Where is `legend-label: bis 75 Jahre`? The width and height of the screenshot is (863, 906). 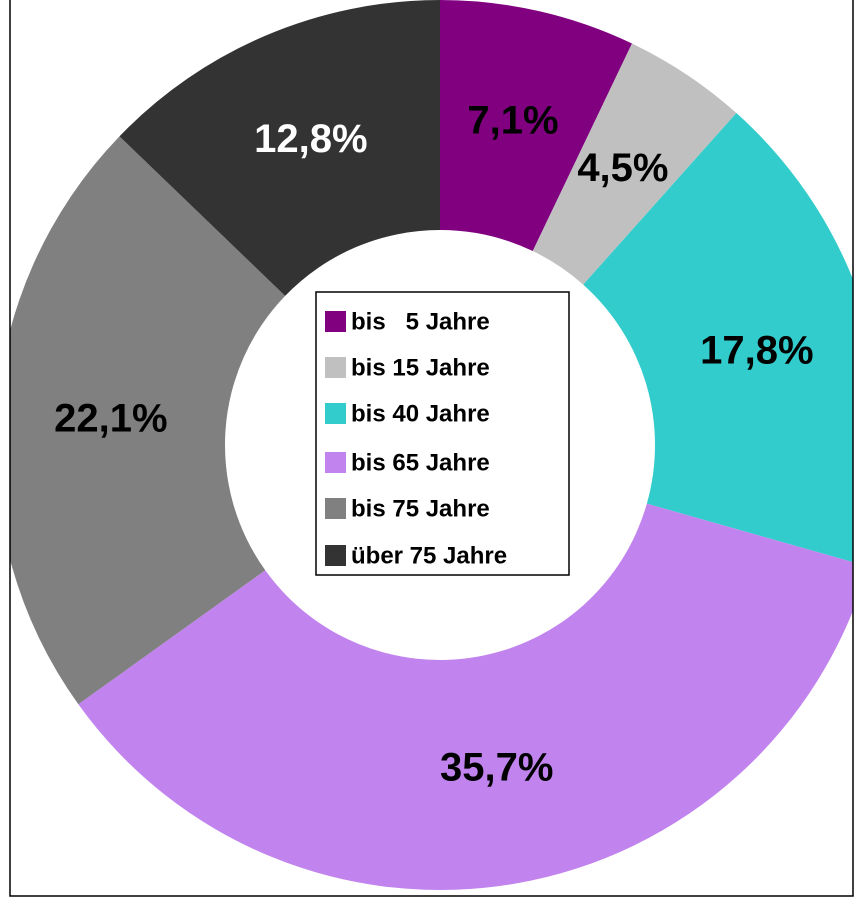
legend-label: bis 75 Jahre is located at coordinates (420, 508).